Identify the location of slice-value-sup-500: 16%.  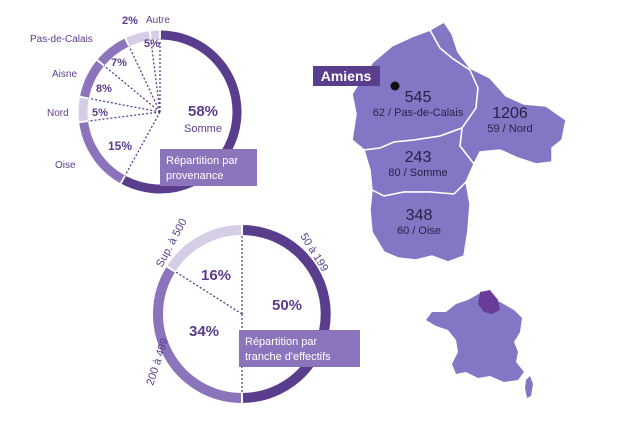
(216, 275).